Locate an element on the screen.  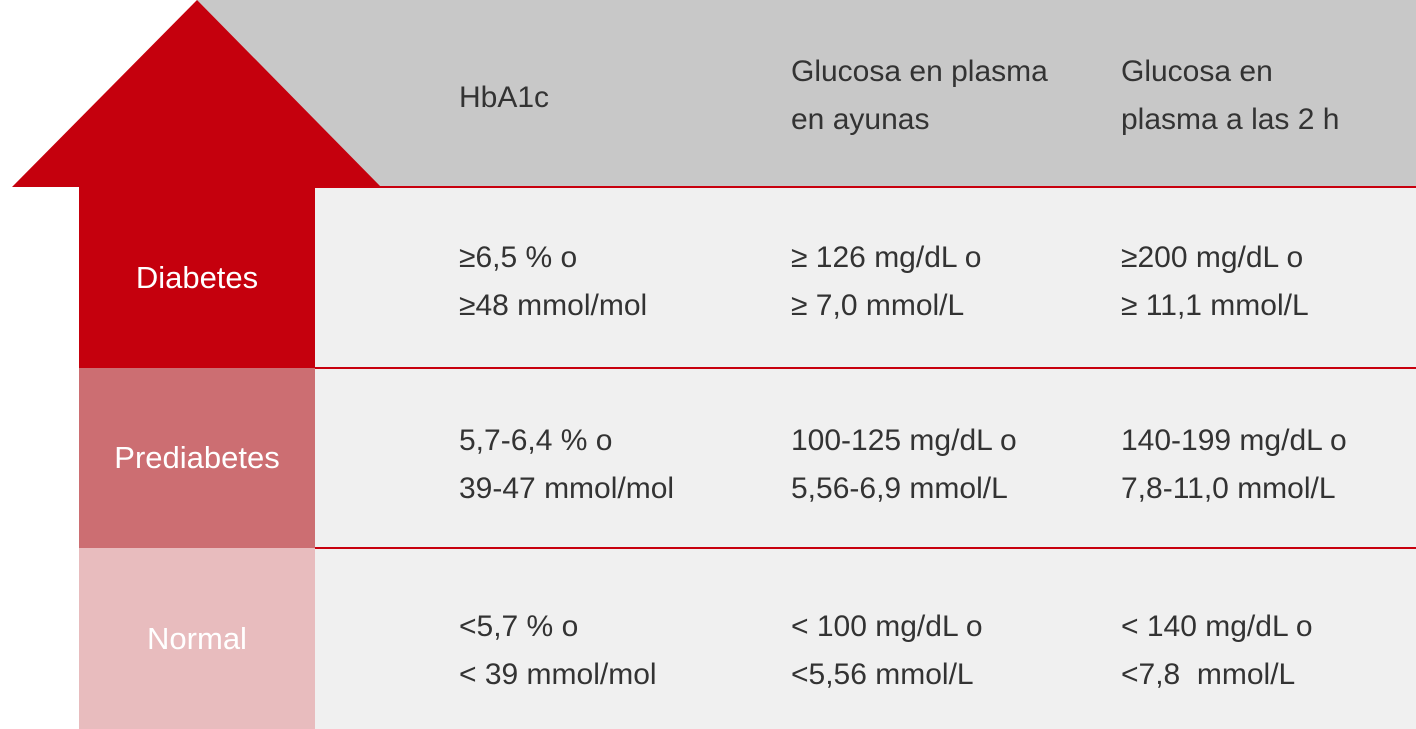
cell-line: < 140 mg/dL o is located at coordinates (1217, 626).